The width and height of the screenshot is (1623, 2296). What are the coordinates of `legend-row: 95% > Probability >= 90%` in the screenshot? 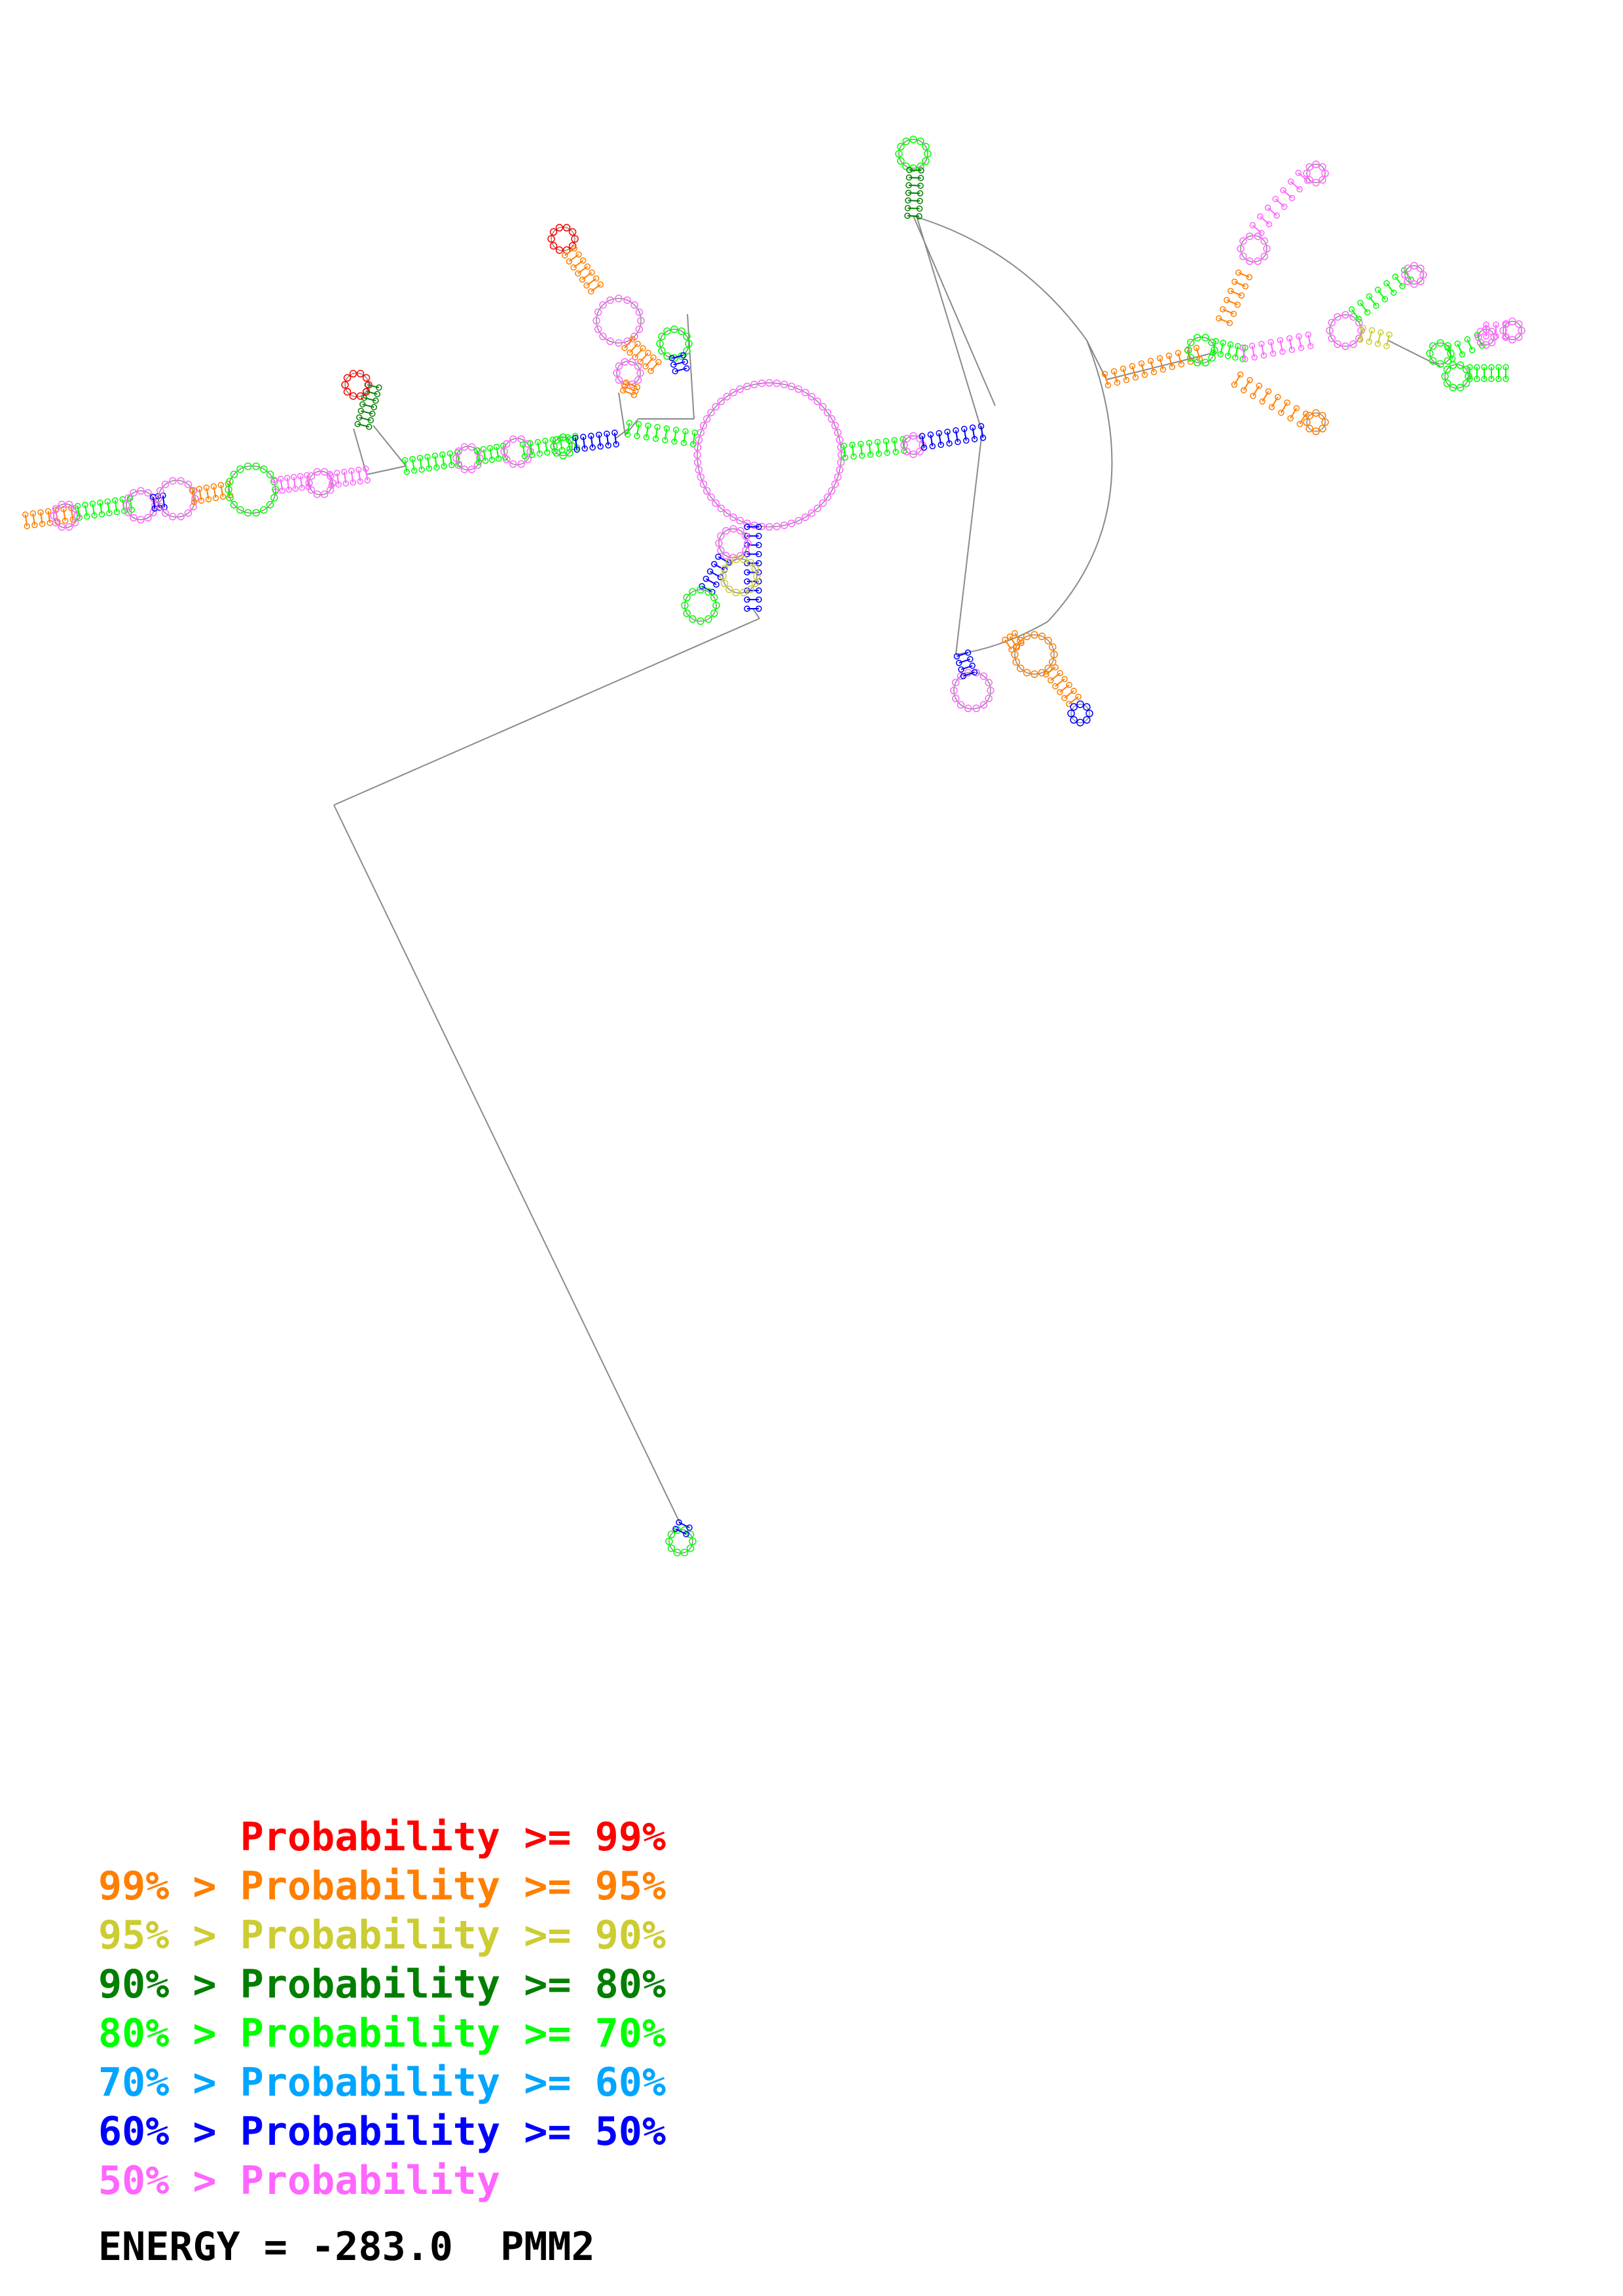 It's located at (382, 1935).